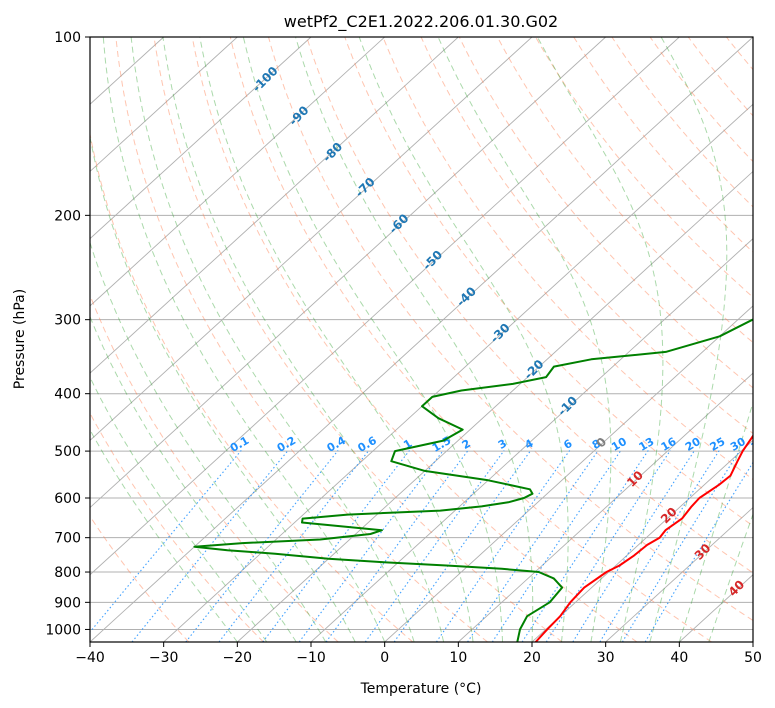  I want to click on x-tick-label: −20, so click(238, 658).